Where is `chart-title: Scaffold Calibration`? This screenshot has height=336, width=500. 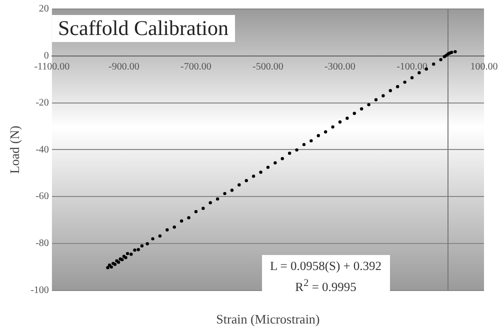 chart-title: Scaffold Calibration is located at coordinates (143, 28).